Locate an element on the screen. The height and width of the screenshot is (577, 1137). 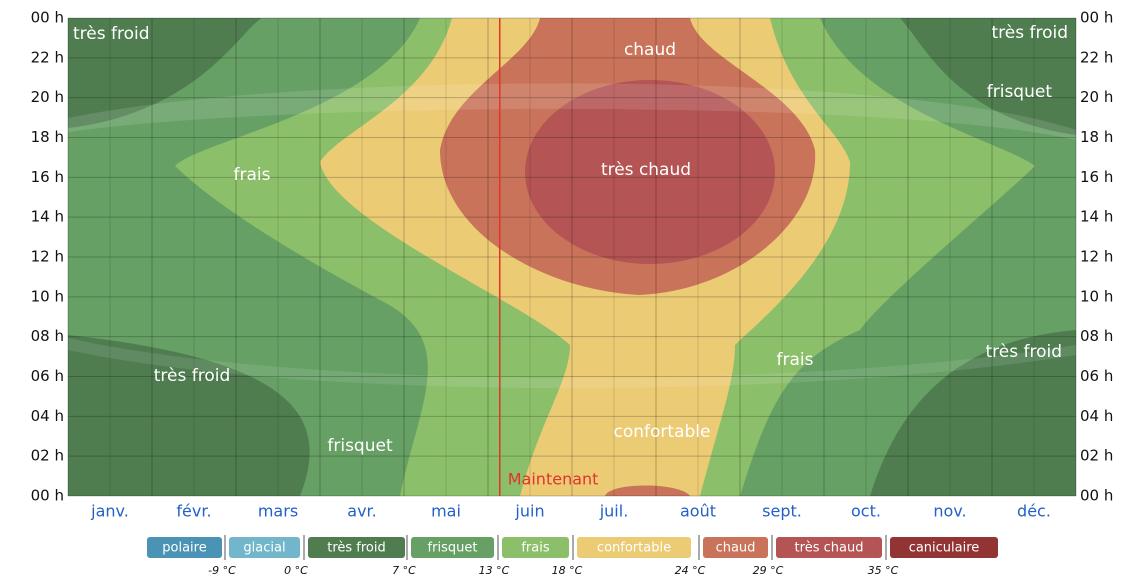
y2-tick-label: 06 h is located at coordinates (1096, 376).